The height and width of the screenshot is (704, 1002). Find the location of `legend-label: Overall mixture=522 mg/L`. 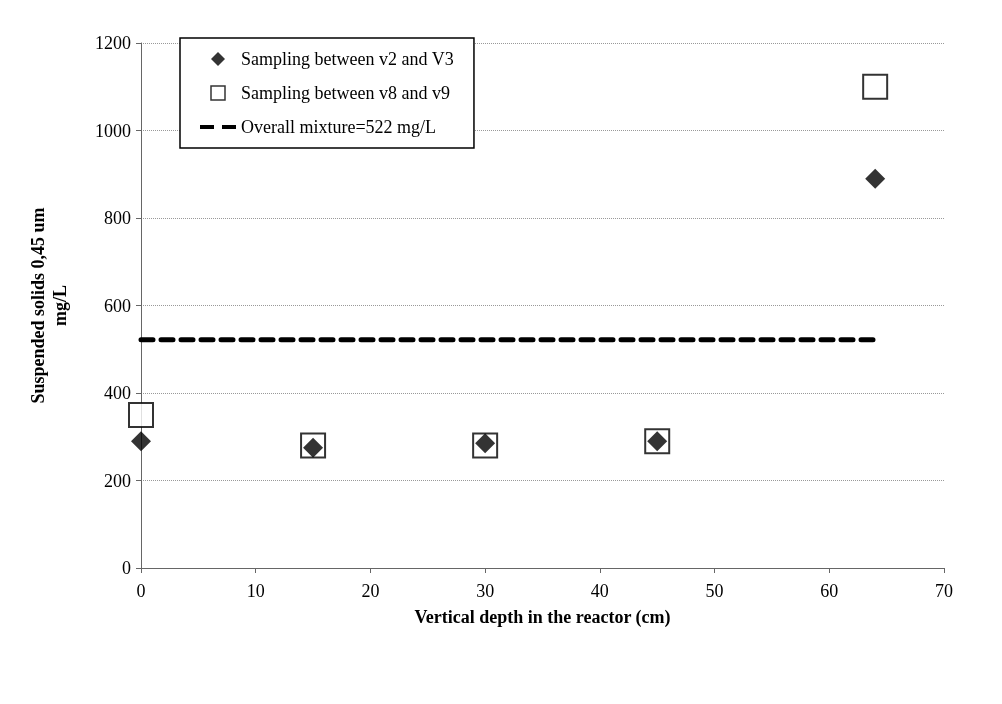

legend-label: Overall mixture=522 mg/L is located at coordinates (339, 127).